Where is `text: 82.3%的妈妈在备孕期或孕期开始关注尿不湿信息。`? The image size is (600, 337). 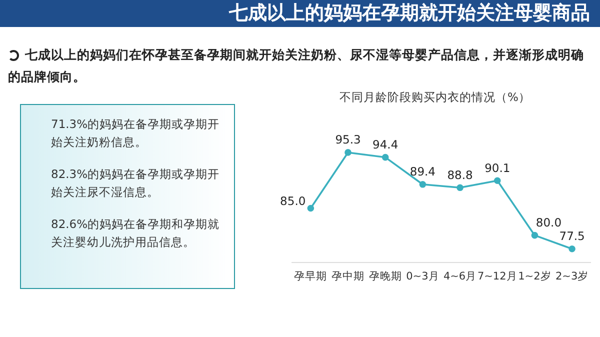 text: 82.3%的妈妈在备孕期或孕期开始关注尿不湿信息。 is located at coordinates (136, 183).